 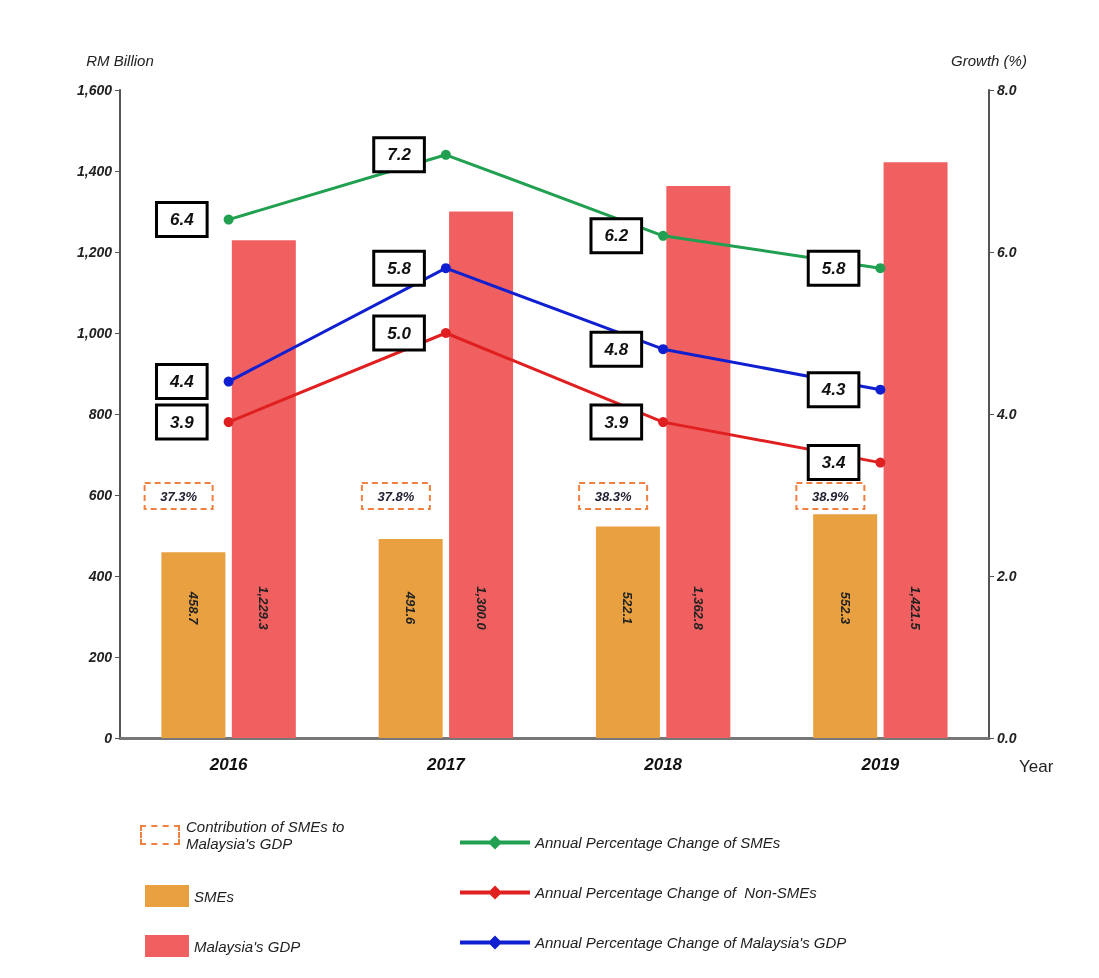 I want to click on y2-axis-title: Growth (%), so click(x=989, y=60).